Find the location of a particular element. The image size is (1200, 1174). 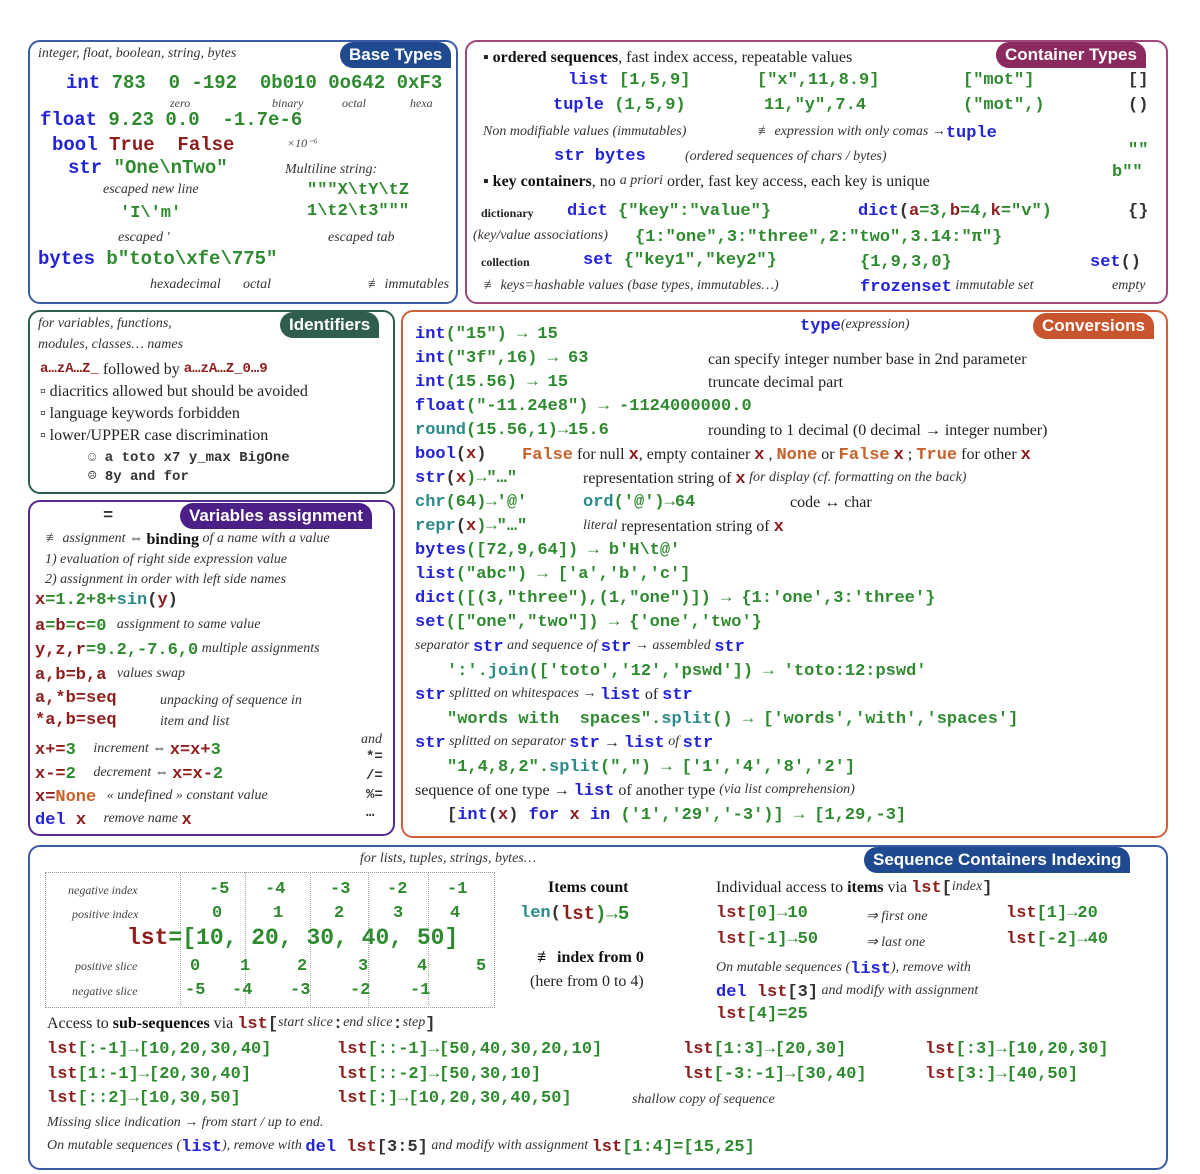

variables-text-segment: unpacking of sequence in is located at coordinates (231, 700).